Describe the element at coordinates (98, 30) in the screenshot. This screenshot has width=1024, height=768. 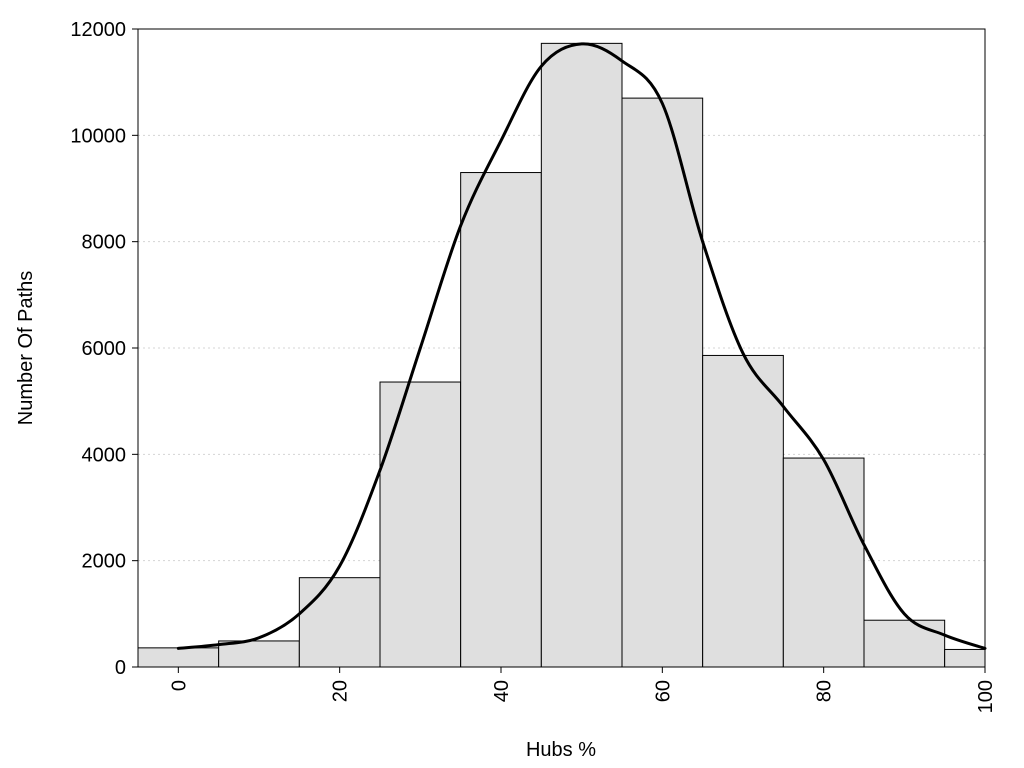
I see `y-tick-label: 12000` at that location.